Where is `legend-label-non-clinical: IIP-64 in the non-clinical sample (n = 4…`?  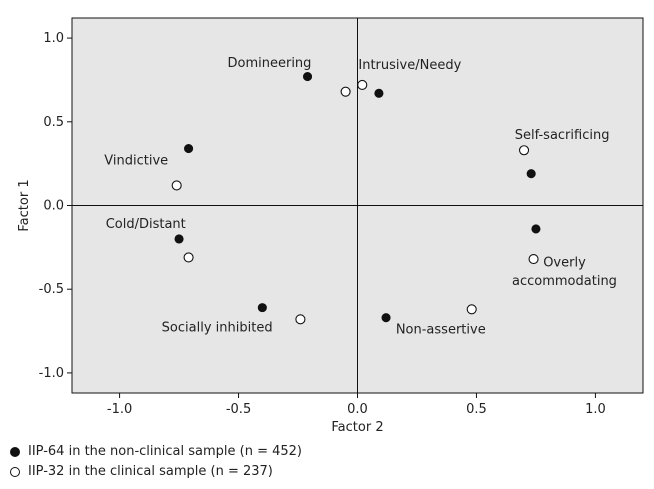 legend-label-non-clinical: IIP-64 in the non-clinical sample (n = 4… is located at coordinates (165, 451).